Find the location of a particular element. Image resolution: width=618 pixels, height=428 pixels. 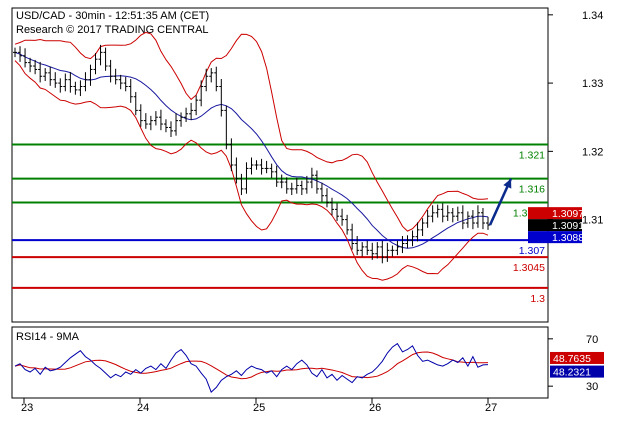

x-tick-label: 25 is located at coordinates (259, 408).